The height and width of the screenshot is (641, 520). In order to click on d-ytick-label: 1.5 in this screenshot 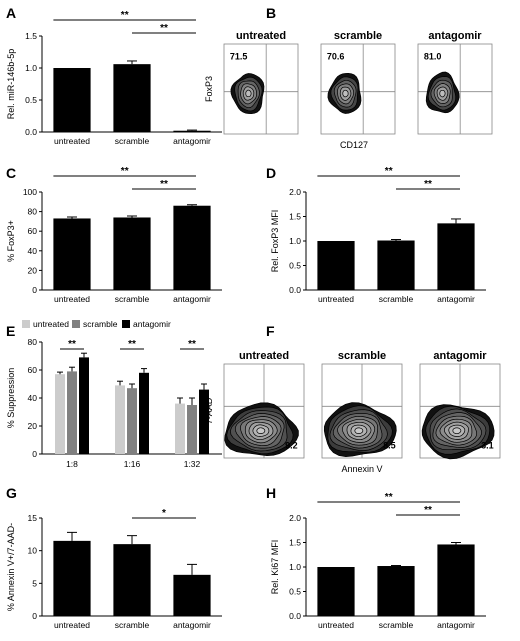, I will do `click(295, 217)`.